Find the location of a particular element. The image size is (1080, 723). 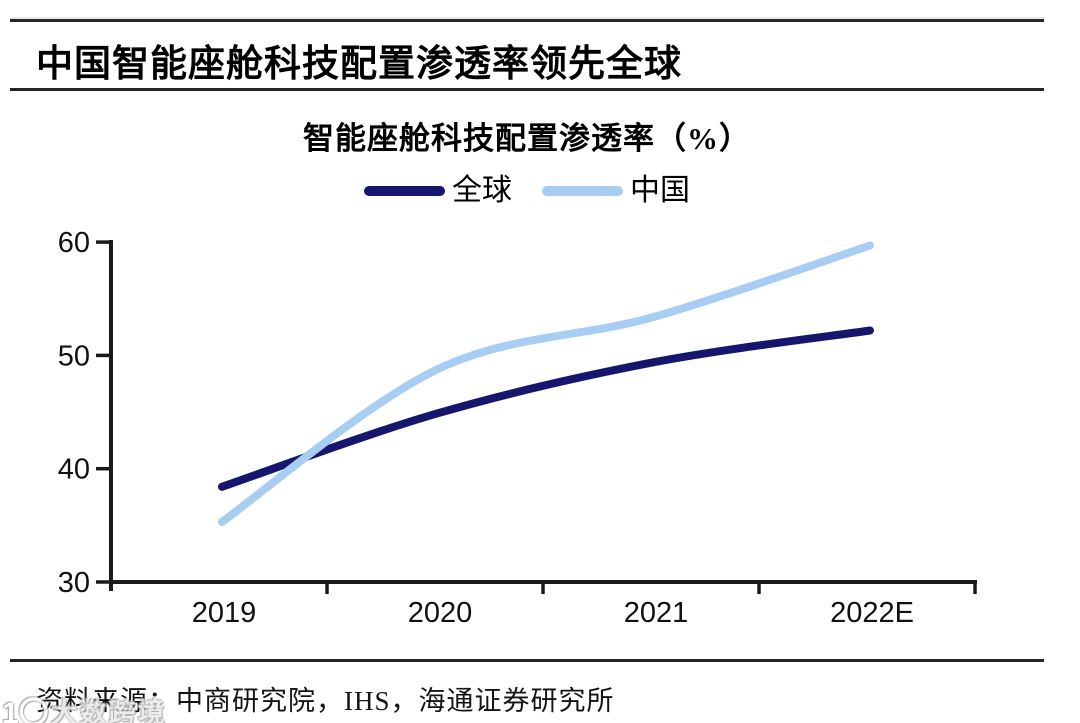

y-tick-label-40: 40 is located at coordinates (74, 470).